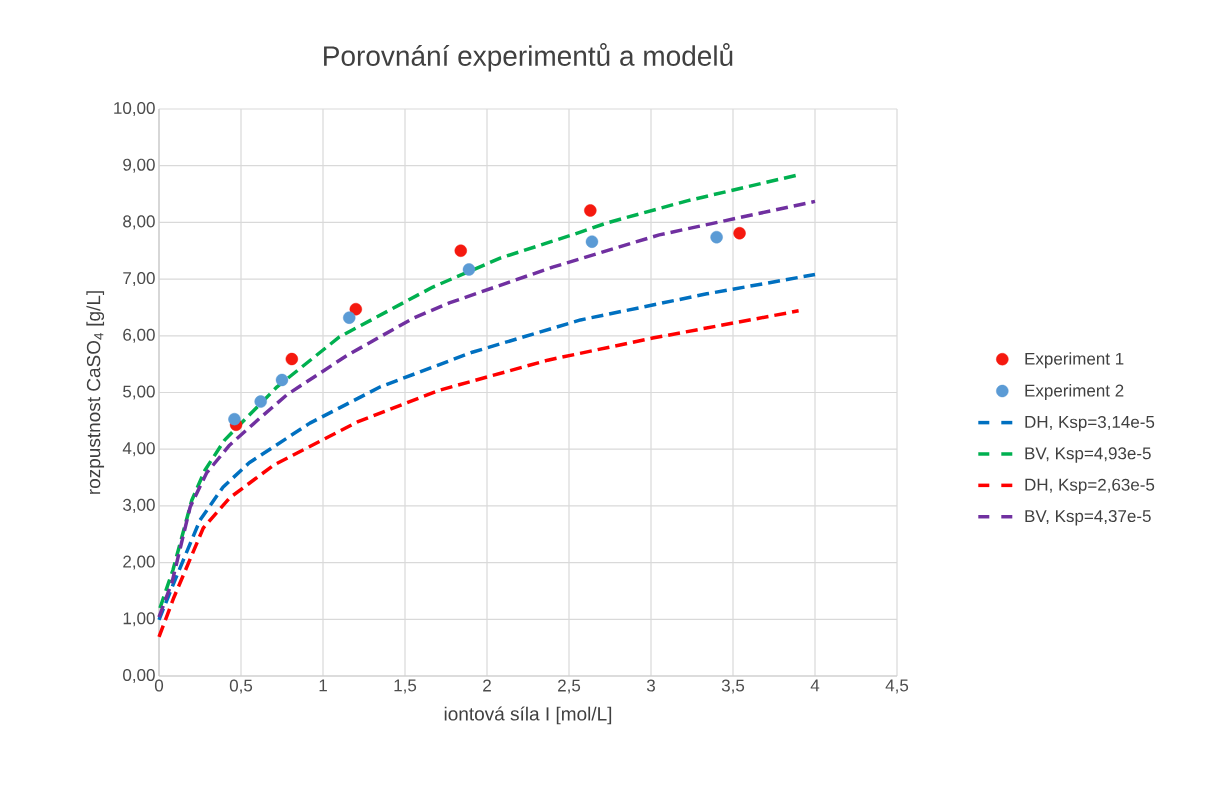  What do you see at coordinates (139, 222) in the screenshot?
I see `y-tick-label: 8,00` at bounding box center [139, 222].